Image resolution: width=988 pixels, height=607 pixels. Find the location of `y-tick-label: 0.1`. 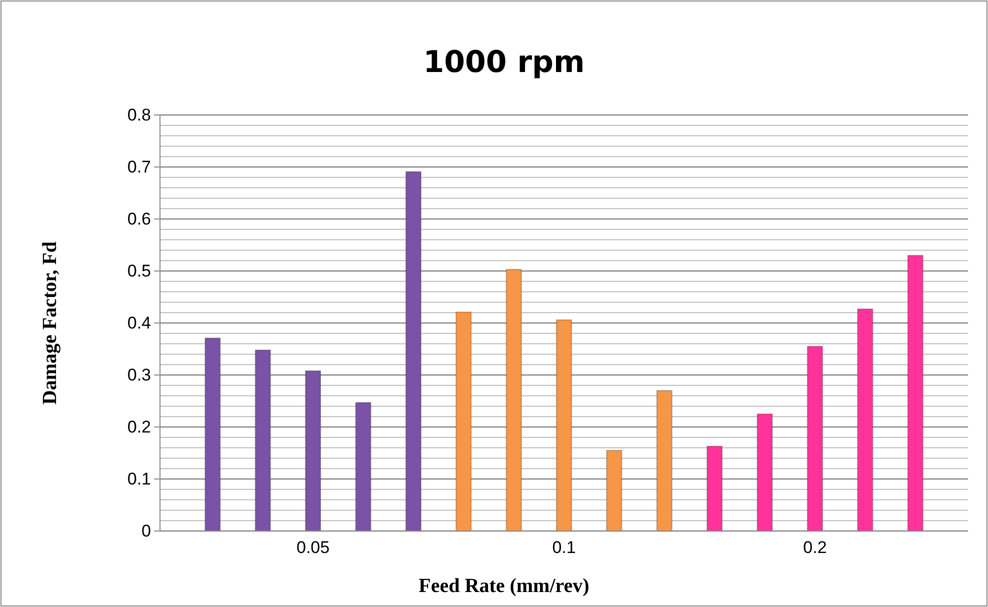

y-tick-label: 0.1 is located at coordinates (139, 478).